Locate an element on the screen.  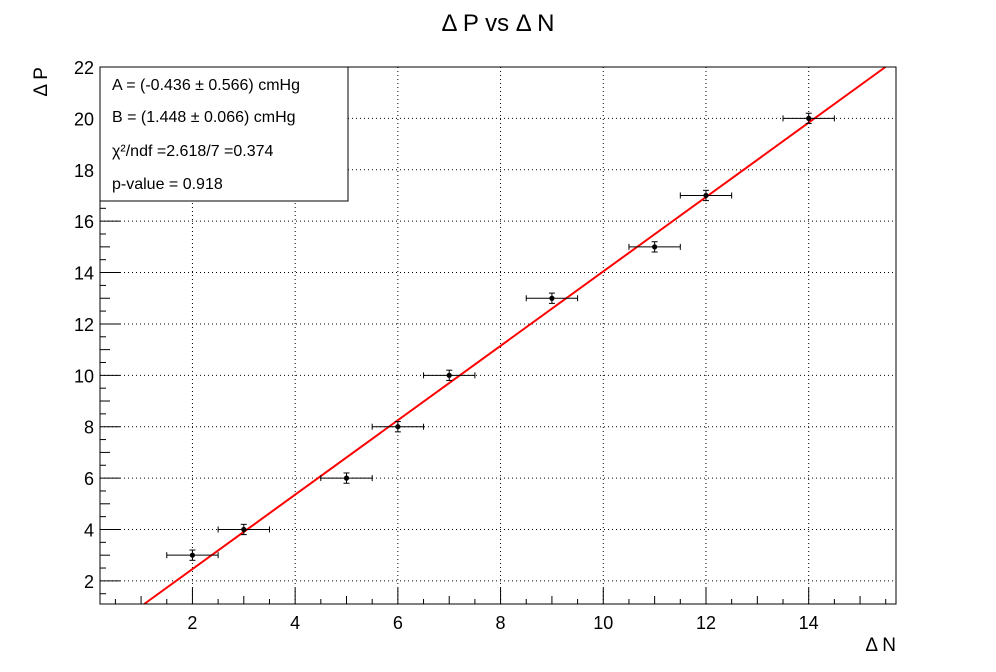
x-tick-label: 2 is located at coordinates (192, 623).